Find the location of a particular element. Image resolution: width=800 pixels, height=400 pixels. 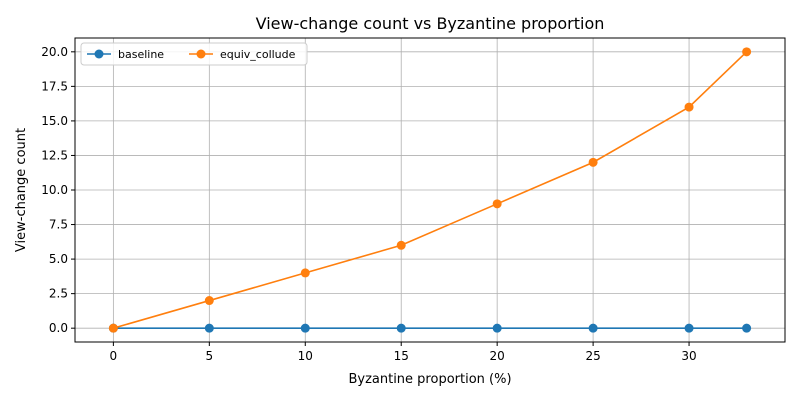

y-tick-label: 7.5 is located at coordinates (58, 225).